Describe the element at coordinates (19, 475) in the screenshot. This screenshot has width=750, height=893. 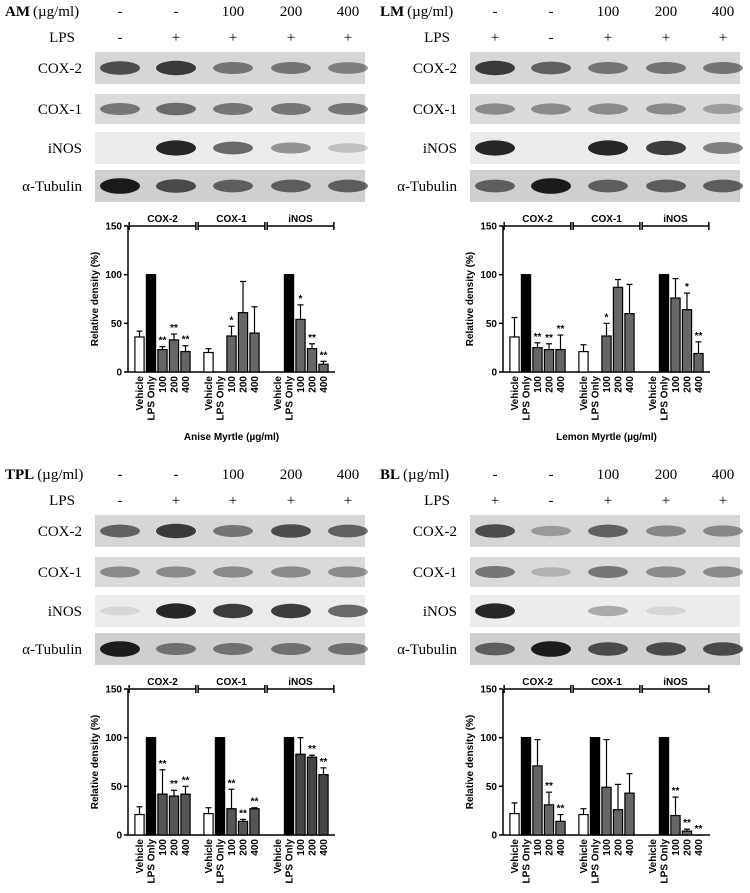
I see `agent-name: TPL` at that location.